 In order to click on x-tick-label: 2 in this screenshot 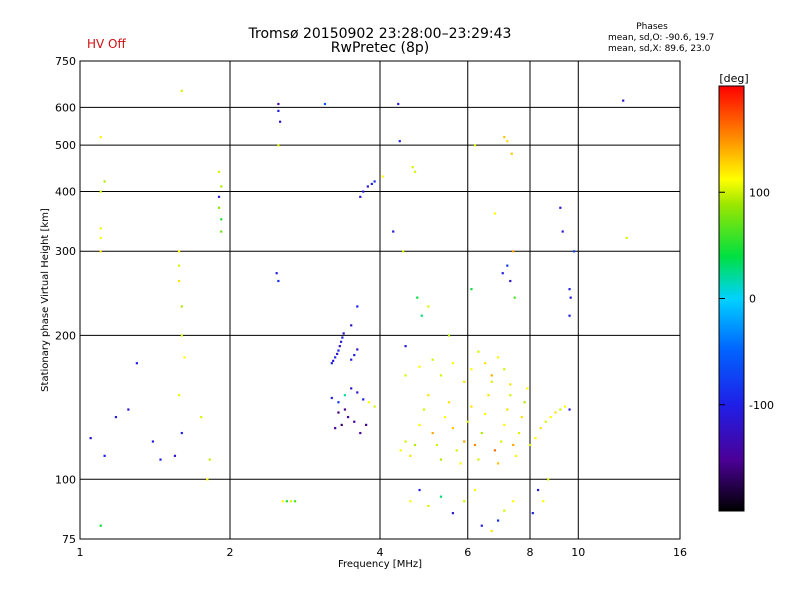, I will do `click(230, 552)`.